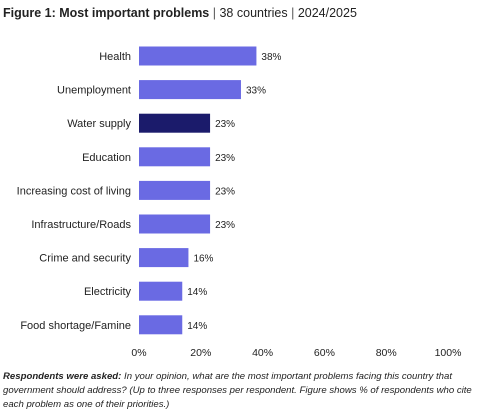  Describe the element at coordinates (262, 353) in the screenshot. I see `x-tick-label: 40%` at that location.